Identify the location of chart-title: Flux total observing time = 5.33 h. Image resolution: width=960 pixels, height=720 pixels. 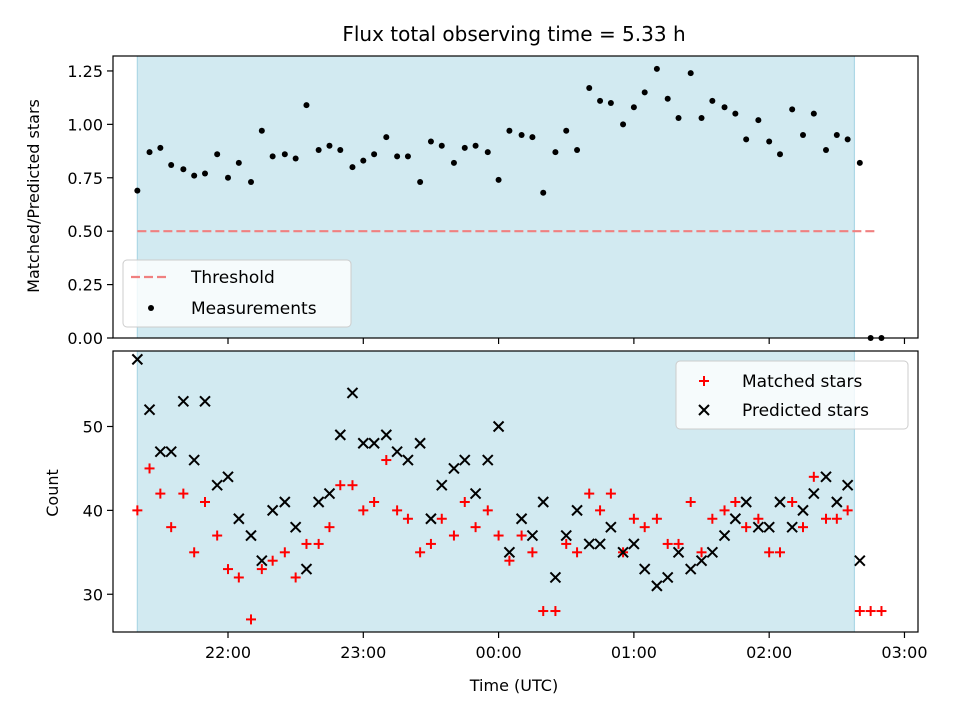
(513, 34).